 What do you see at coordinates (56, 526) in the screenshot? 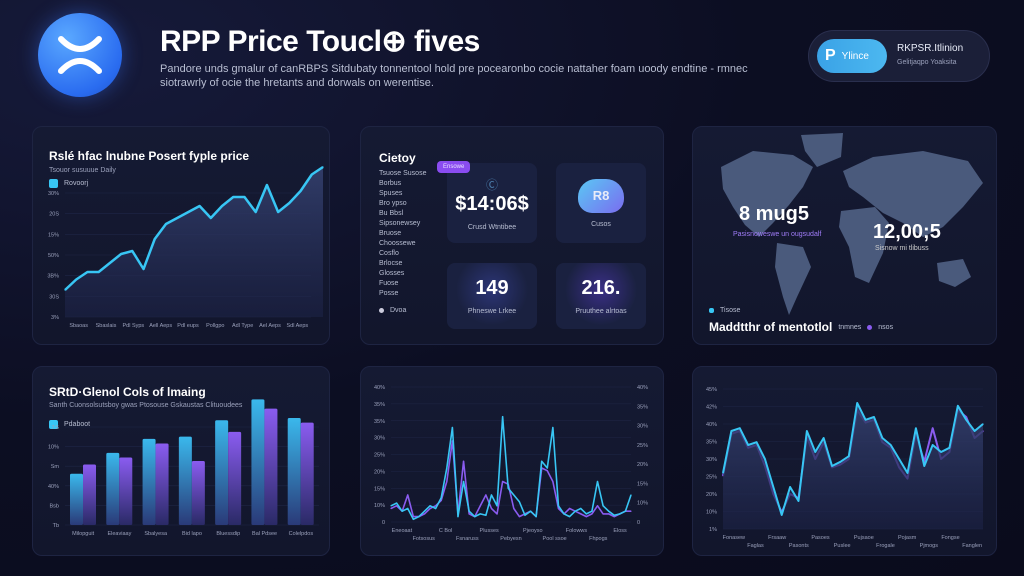
I see `y-tick-label: Tb` at bounding box center [56, 526].